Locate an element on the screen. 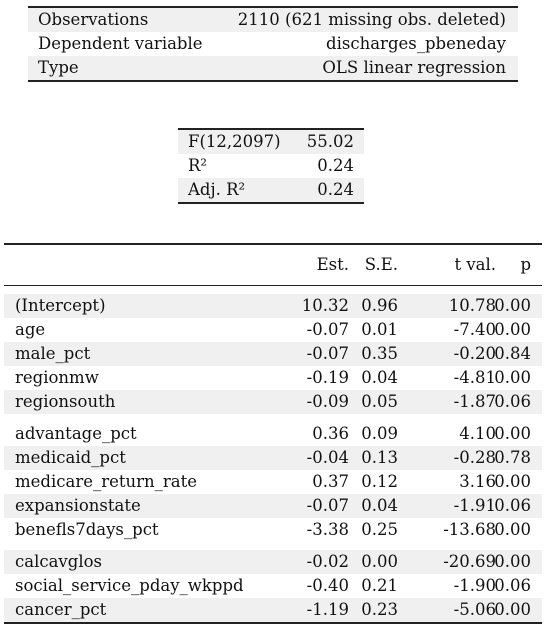  t-value: -1.91 is located at coordinates (474, 505).